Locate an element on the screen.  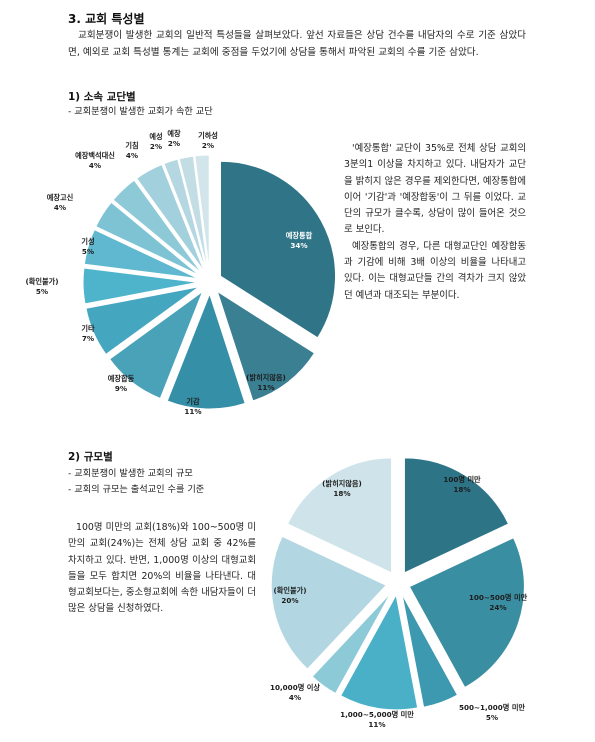
size-percent-label: 24% is located at coordinates (497, 607).